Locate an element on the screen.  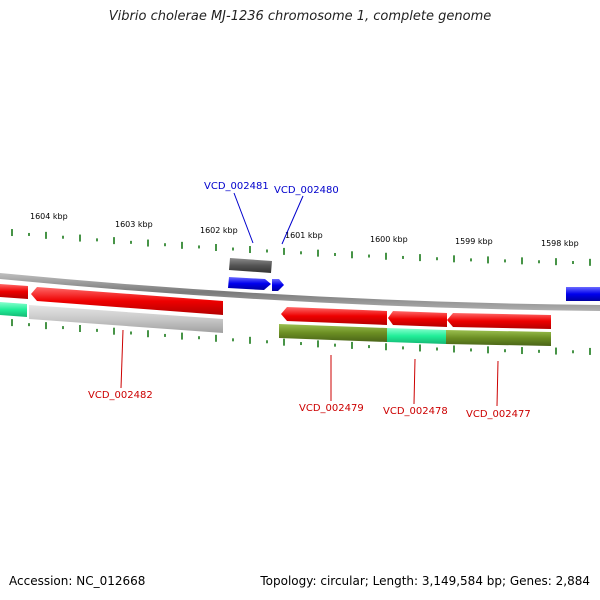
label-vcd-002482: VCD_002482 is located at coordinates (120, 395).